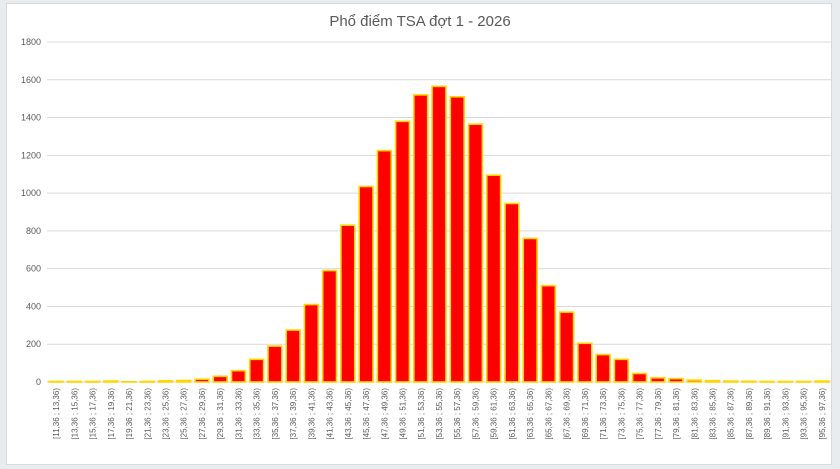  What do you see at coordinates (74, 414) in the screenshot?
I see `x-tick-label: [13,36 ; 15,36)` at bounding box center [74, 414].